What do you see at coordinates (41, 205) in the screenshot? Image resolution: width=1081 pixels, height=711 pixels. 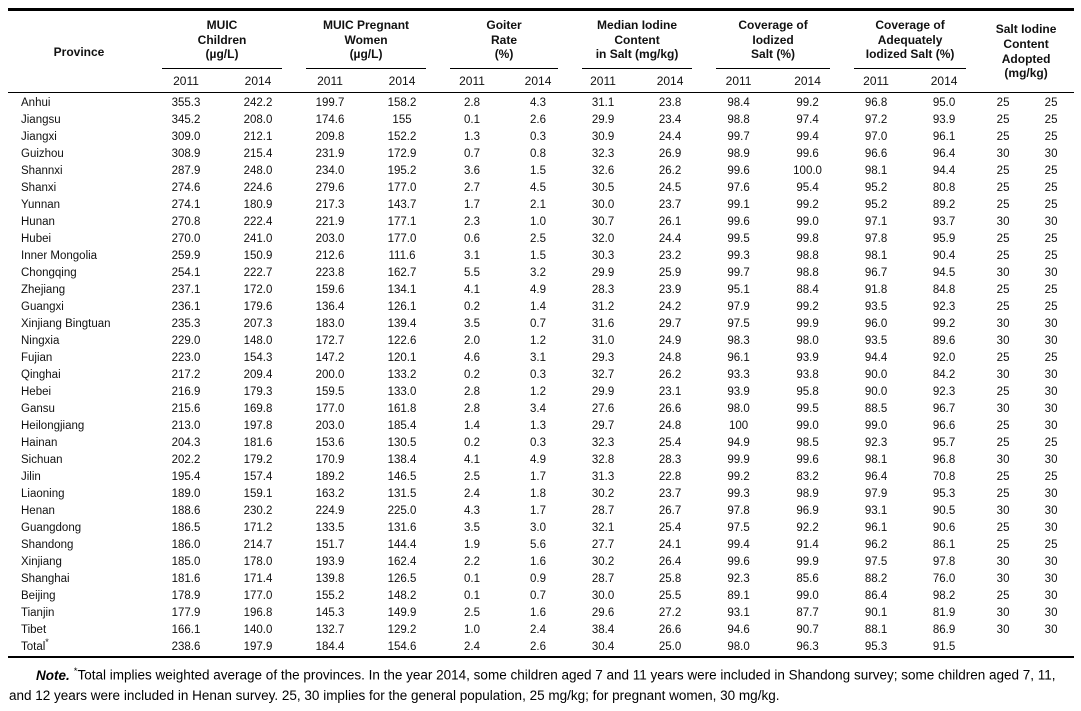 I see `province-cell: Yunnan` at bounding box center [41, 205].